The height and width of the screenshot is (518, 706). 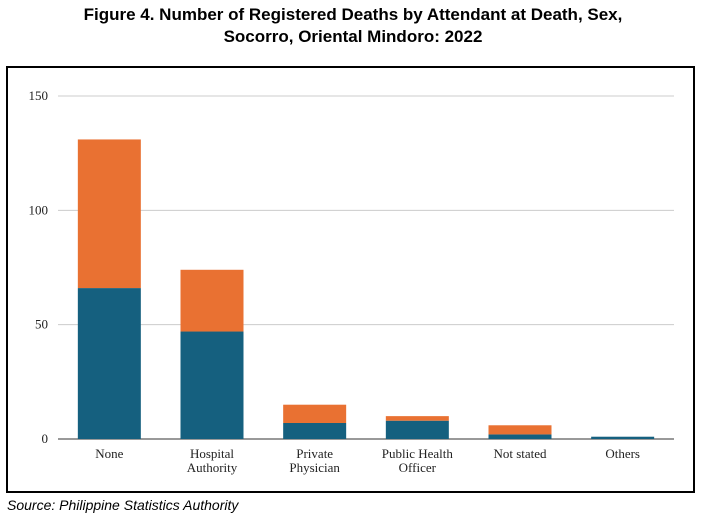 What do you see at coordinates (123, 505) in the screenshot?
I see `source-note: Source: Philippine Statistics Authority` at bounding box center [123, 505].